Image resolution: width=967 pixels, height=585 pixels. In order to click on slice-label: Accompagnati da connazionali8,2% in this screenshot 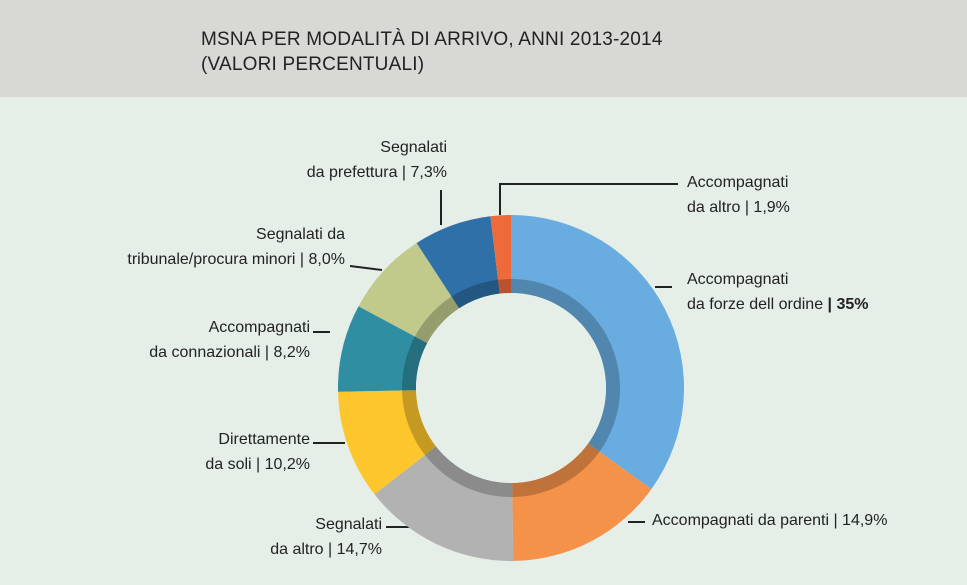, I will do `click(229, 340)`.